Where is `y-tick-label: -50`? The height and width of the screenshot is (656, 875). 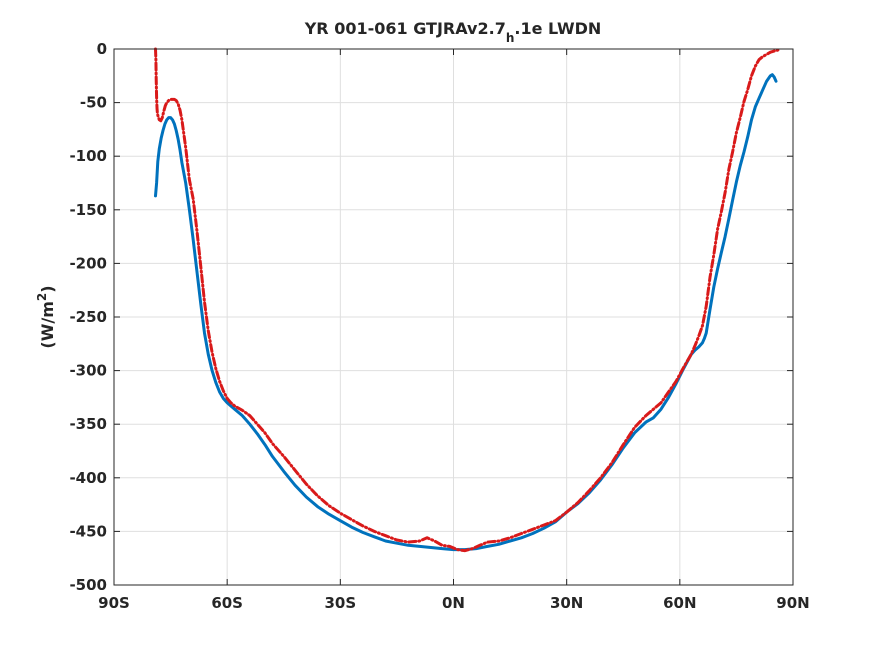 y-tick-label: -50 is located at coordinates (93, 103).